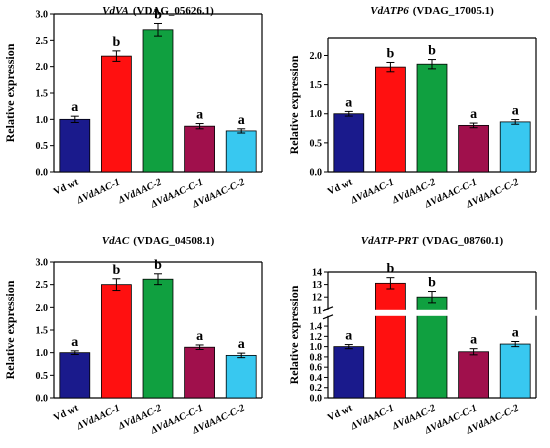 This screenshot has width=550, height=448. Describe the element at coordinates (453, 11) in the screenshot. I see `title-id: (VDAG_17005.1)` at that location.